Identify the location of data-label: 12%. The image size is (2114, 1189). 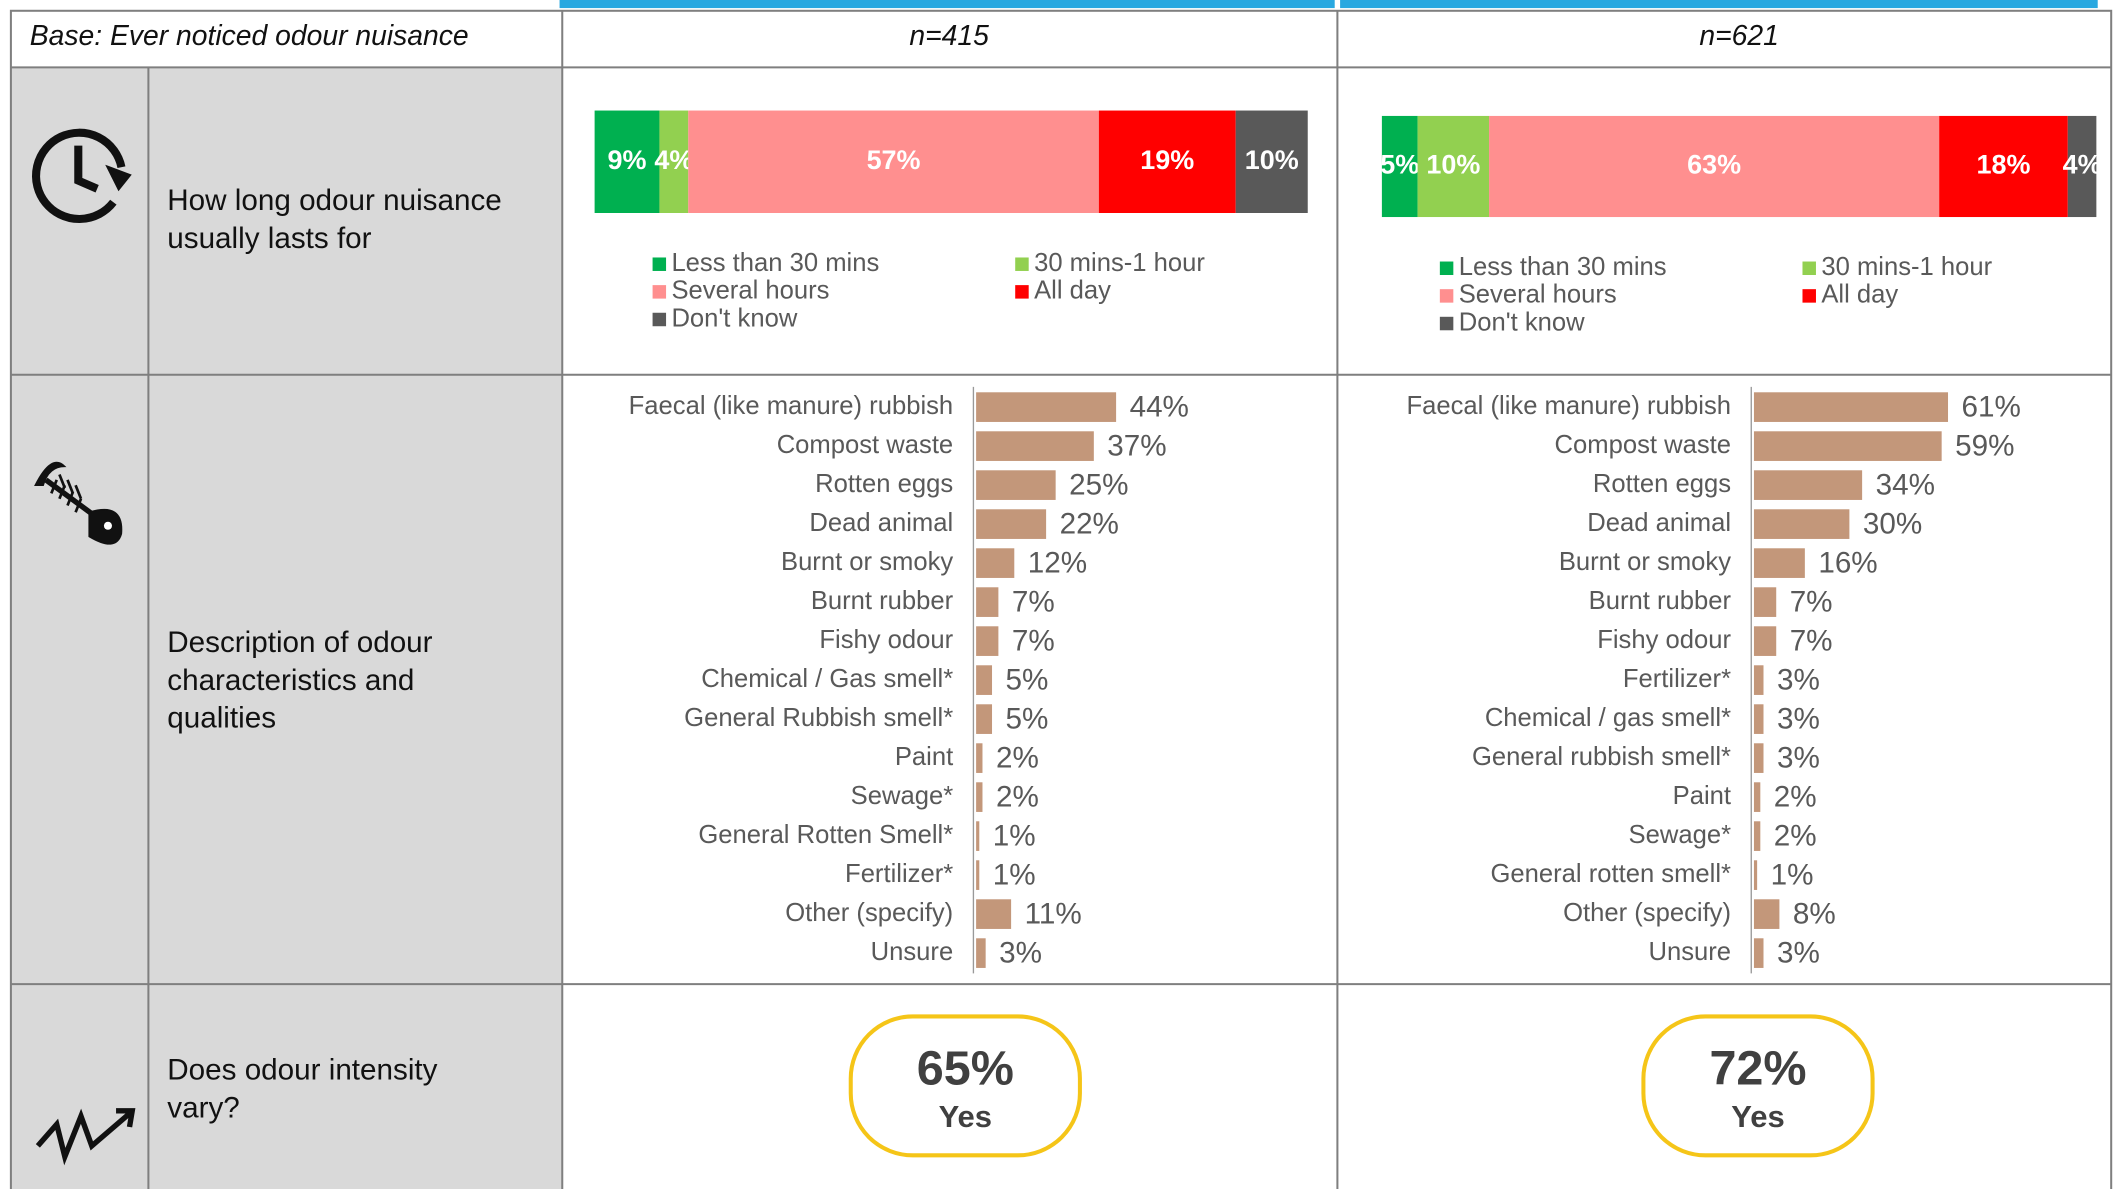
(1057, 562).